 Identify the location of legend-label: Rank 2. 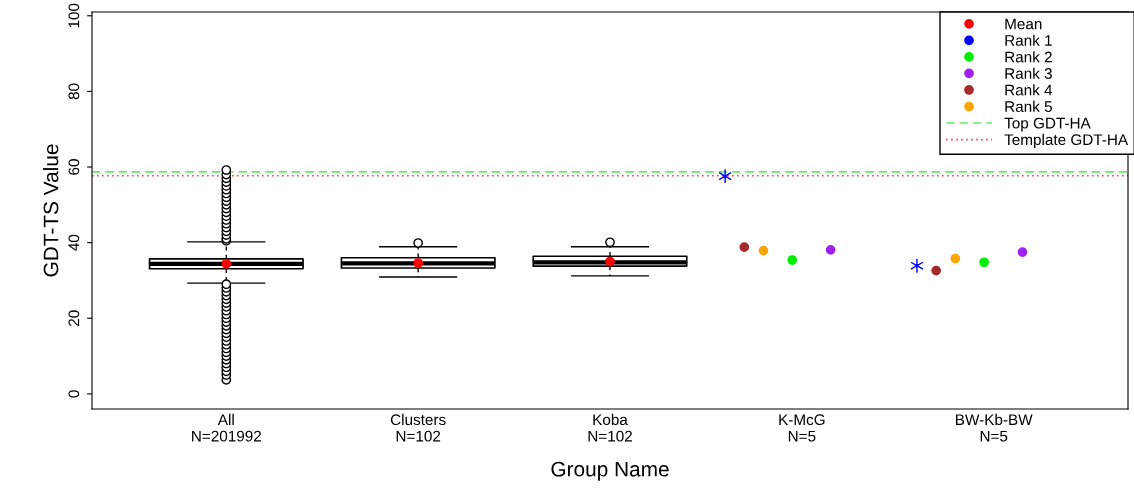
(1028, 57).